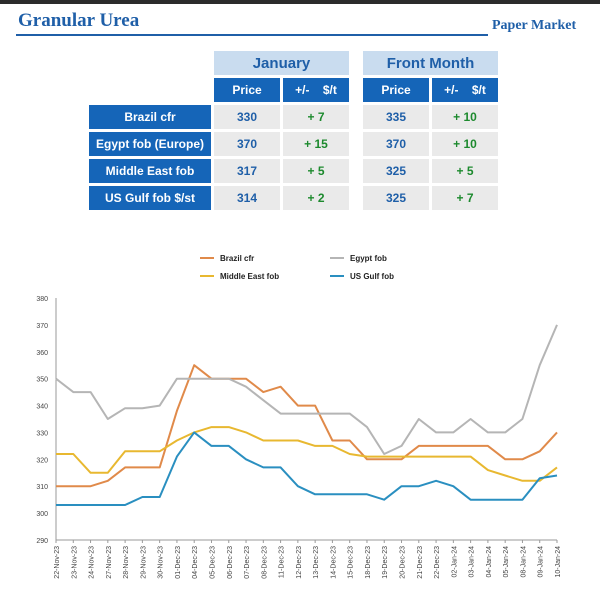 This screenshot has width=600, height=600. Describe the element at coordinates (299, 562) in the screenshot. I see `x-tick-label: 12-Dec-23` at that location.